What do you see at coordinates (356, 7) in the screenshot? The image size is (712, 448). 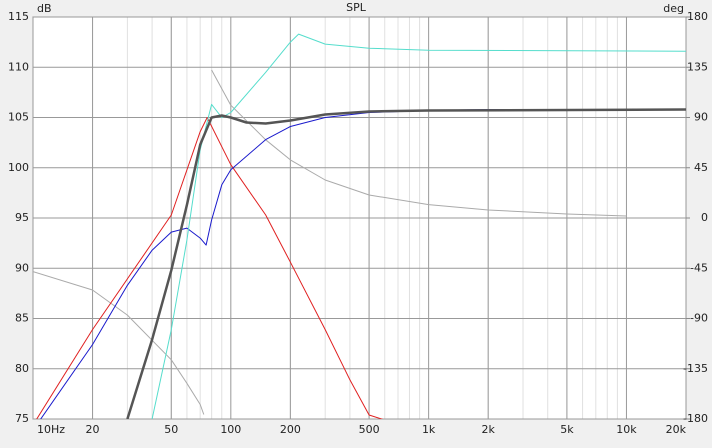 I see `chart-title: SPL` at bounding box center [356, 7].